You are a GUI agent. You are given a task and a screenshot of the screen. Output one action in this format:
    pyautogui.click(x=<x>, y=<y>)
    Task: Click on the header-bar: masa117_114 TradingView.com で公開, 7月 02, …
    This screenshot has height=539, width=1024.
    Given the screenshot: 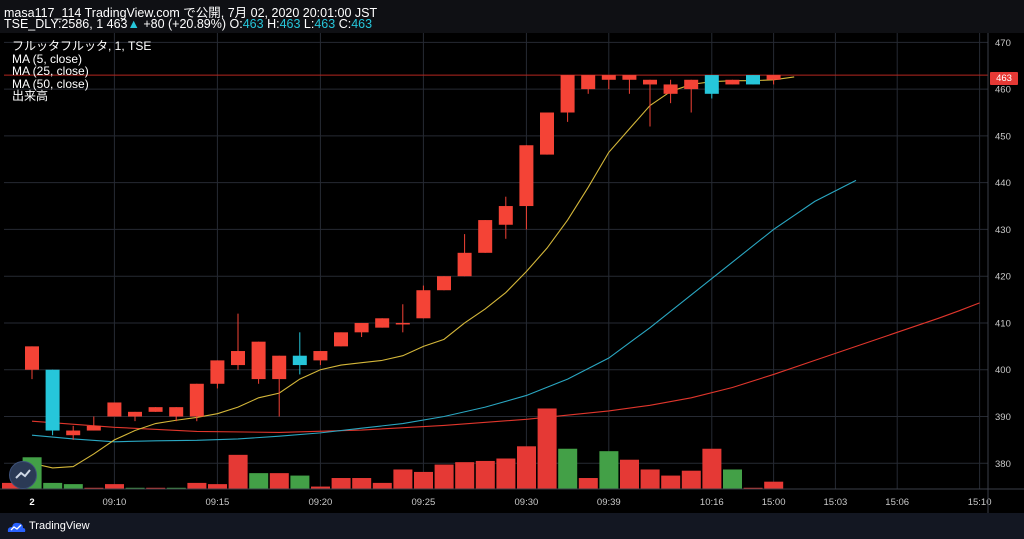 What is the action you would take?
    pyautogui.click(x=512, y=16)
    